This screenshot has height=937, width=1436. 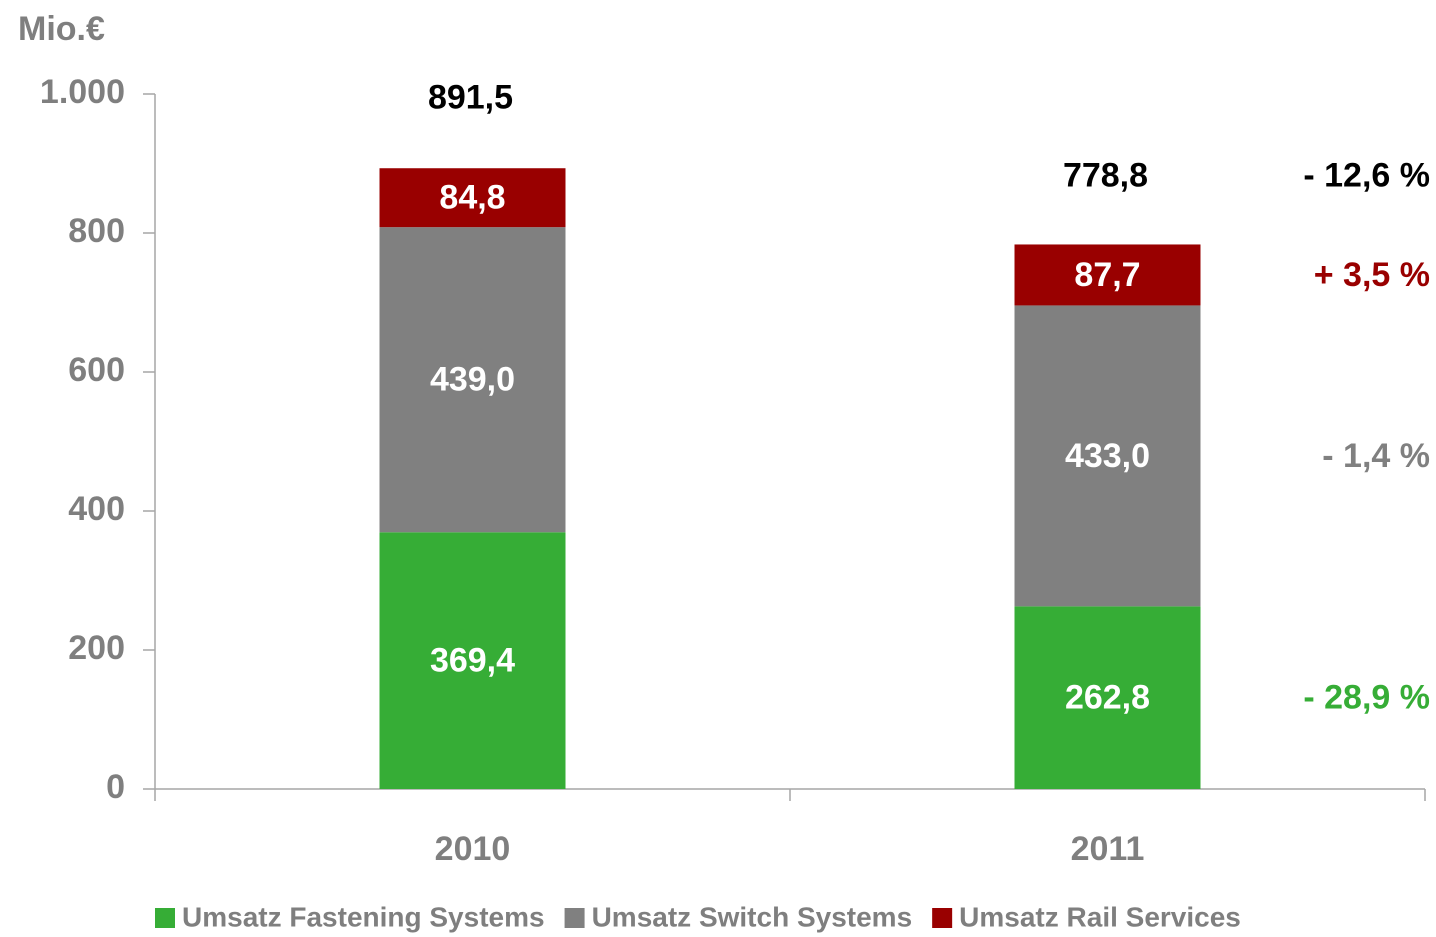 I want to click on y-tick-label: 600, so click(x=96, y=370).